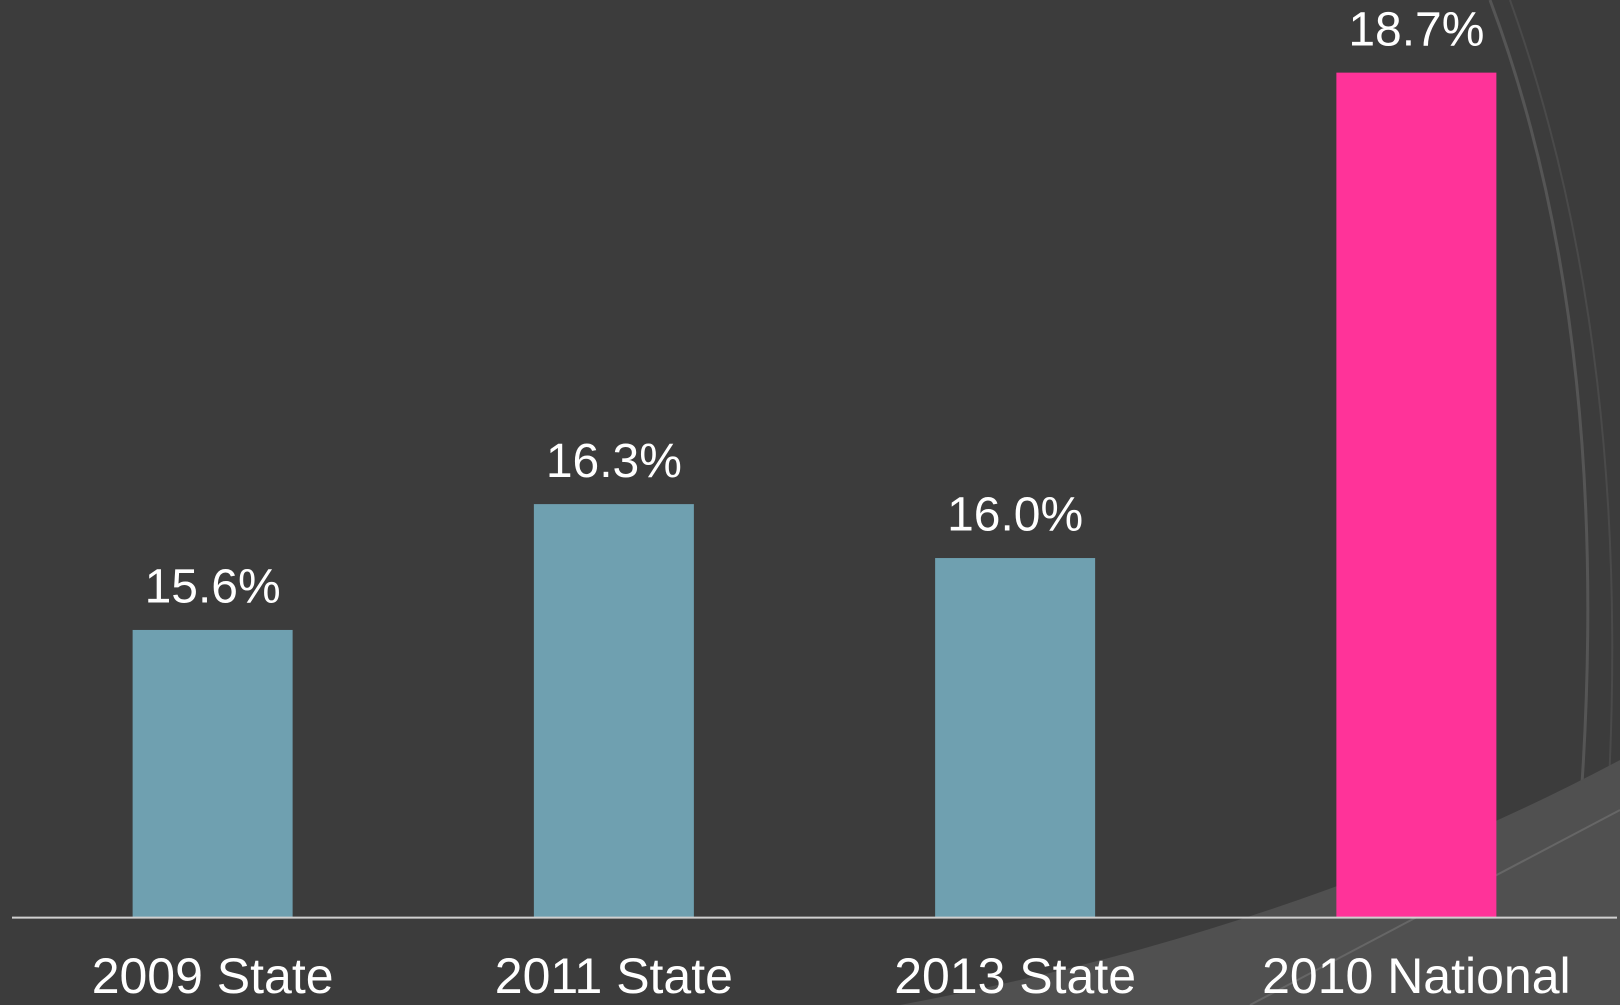 The image size is (1620, 1005). Describe the element at coordinates (1416, 976) in the screenshot. I see `x-tick-label: 2010 National` at that location.